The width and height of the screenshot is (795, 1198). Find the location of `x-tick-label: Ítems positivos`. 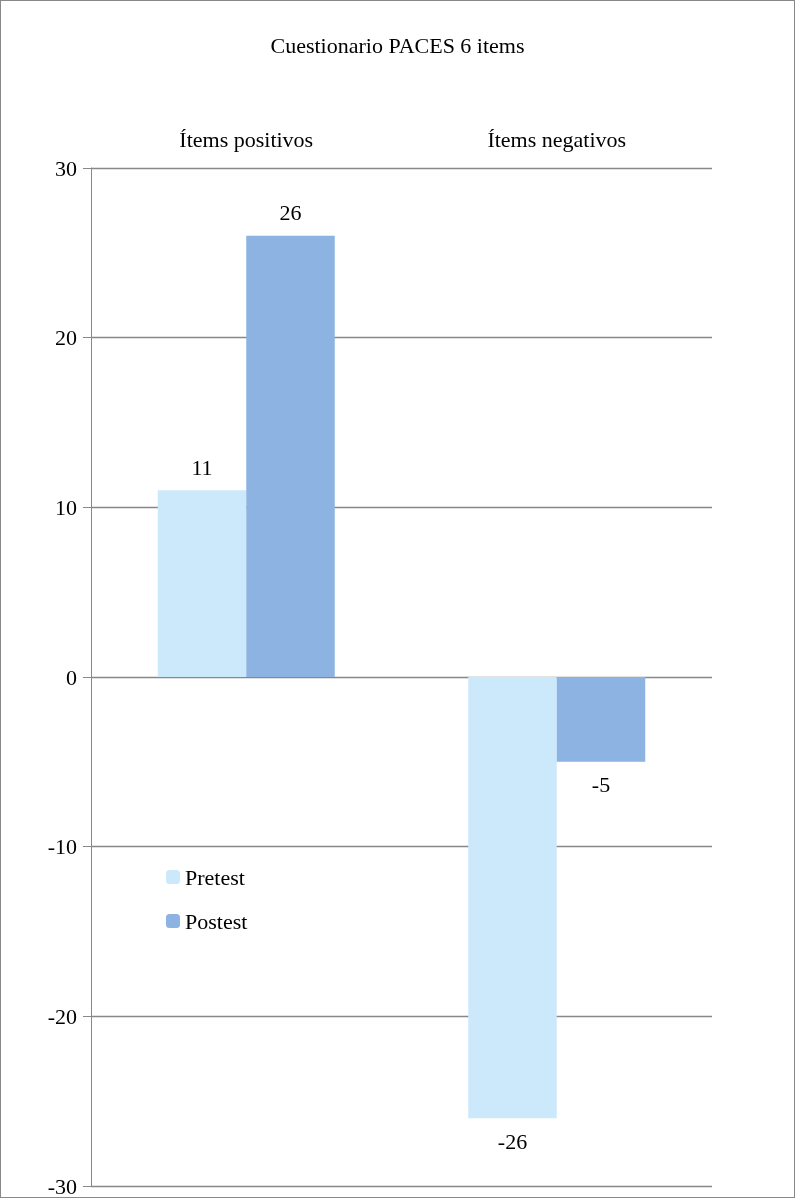

x-tick-label: Ítems positivos is located at coordinates (246, 139).